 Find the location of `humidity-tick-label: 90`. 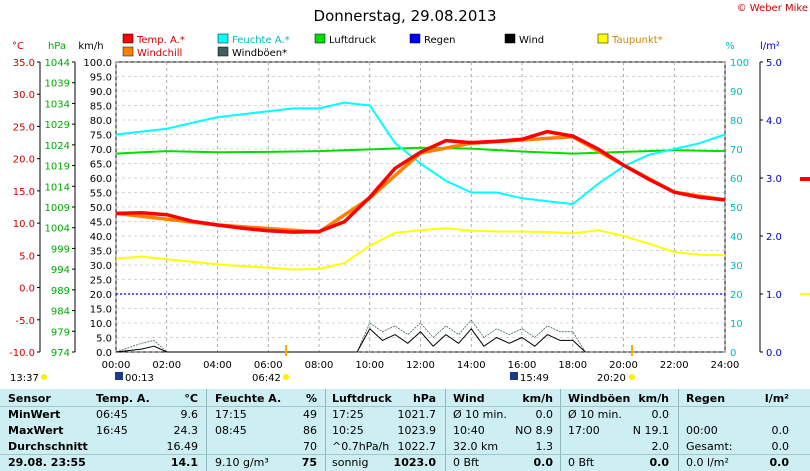

humidity-tick-label: 90 is located at coordinates (736, 92).